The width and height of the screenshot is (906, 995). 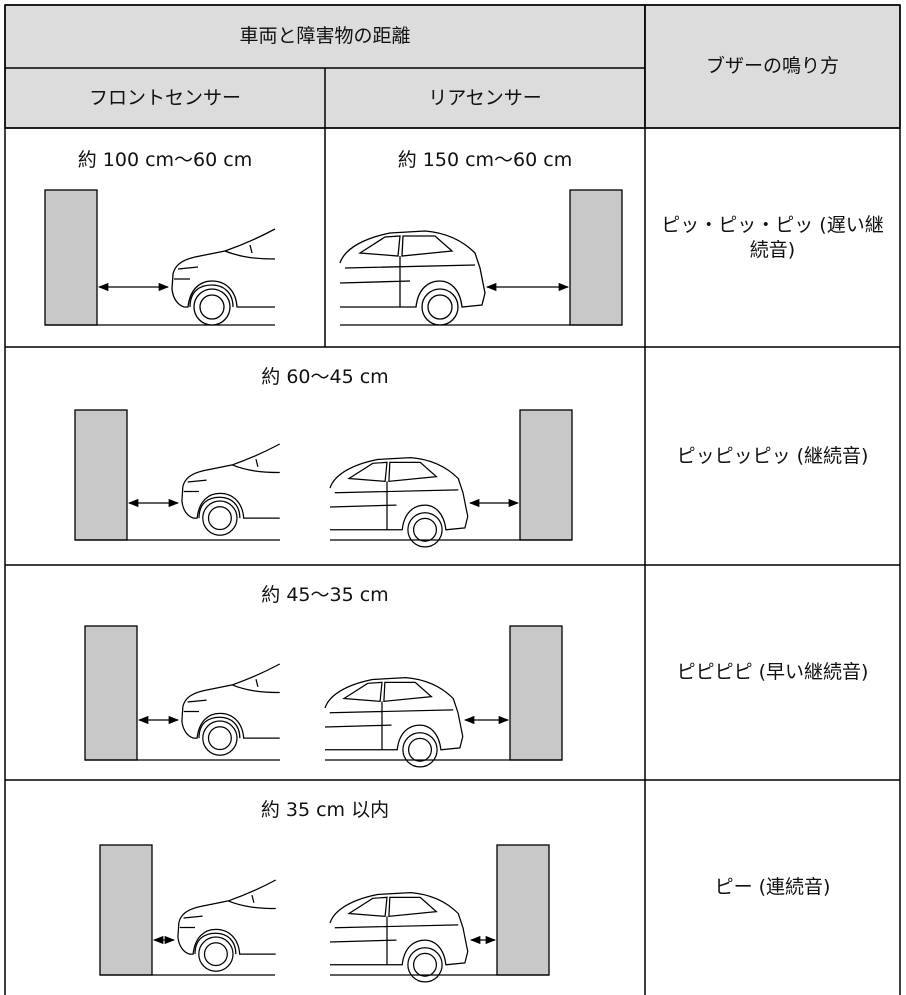 I want to click on header-rear: リアセンサー, so click(x=485, y=97).